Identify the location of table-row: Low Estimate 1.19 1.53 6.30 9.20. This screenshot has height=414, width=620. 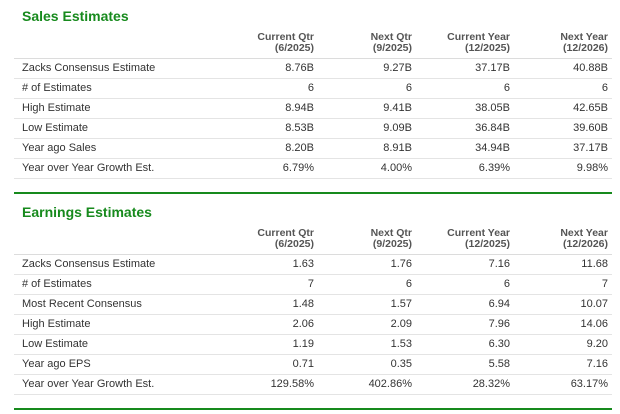
(313, 344).